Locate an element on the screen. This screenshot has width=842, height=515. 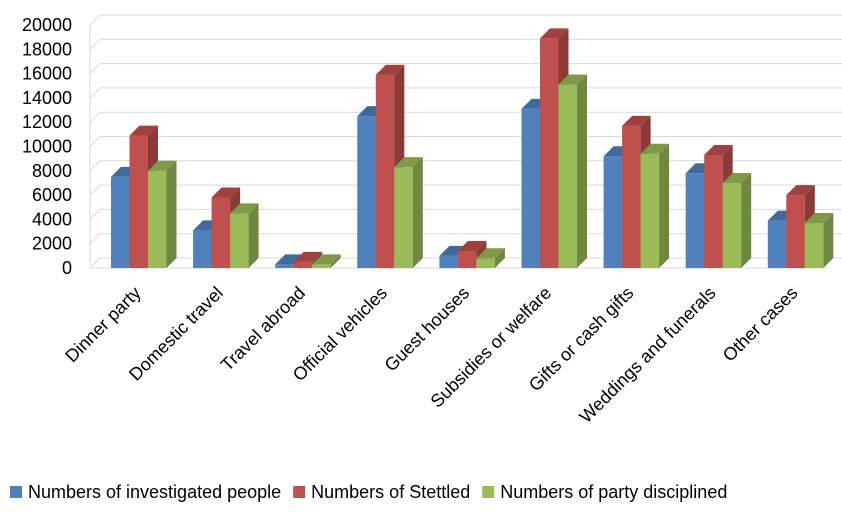
y-tick-label: 16000 is located at coordinates (47, 74).